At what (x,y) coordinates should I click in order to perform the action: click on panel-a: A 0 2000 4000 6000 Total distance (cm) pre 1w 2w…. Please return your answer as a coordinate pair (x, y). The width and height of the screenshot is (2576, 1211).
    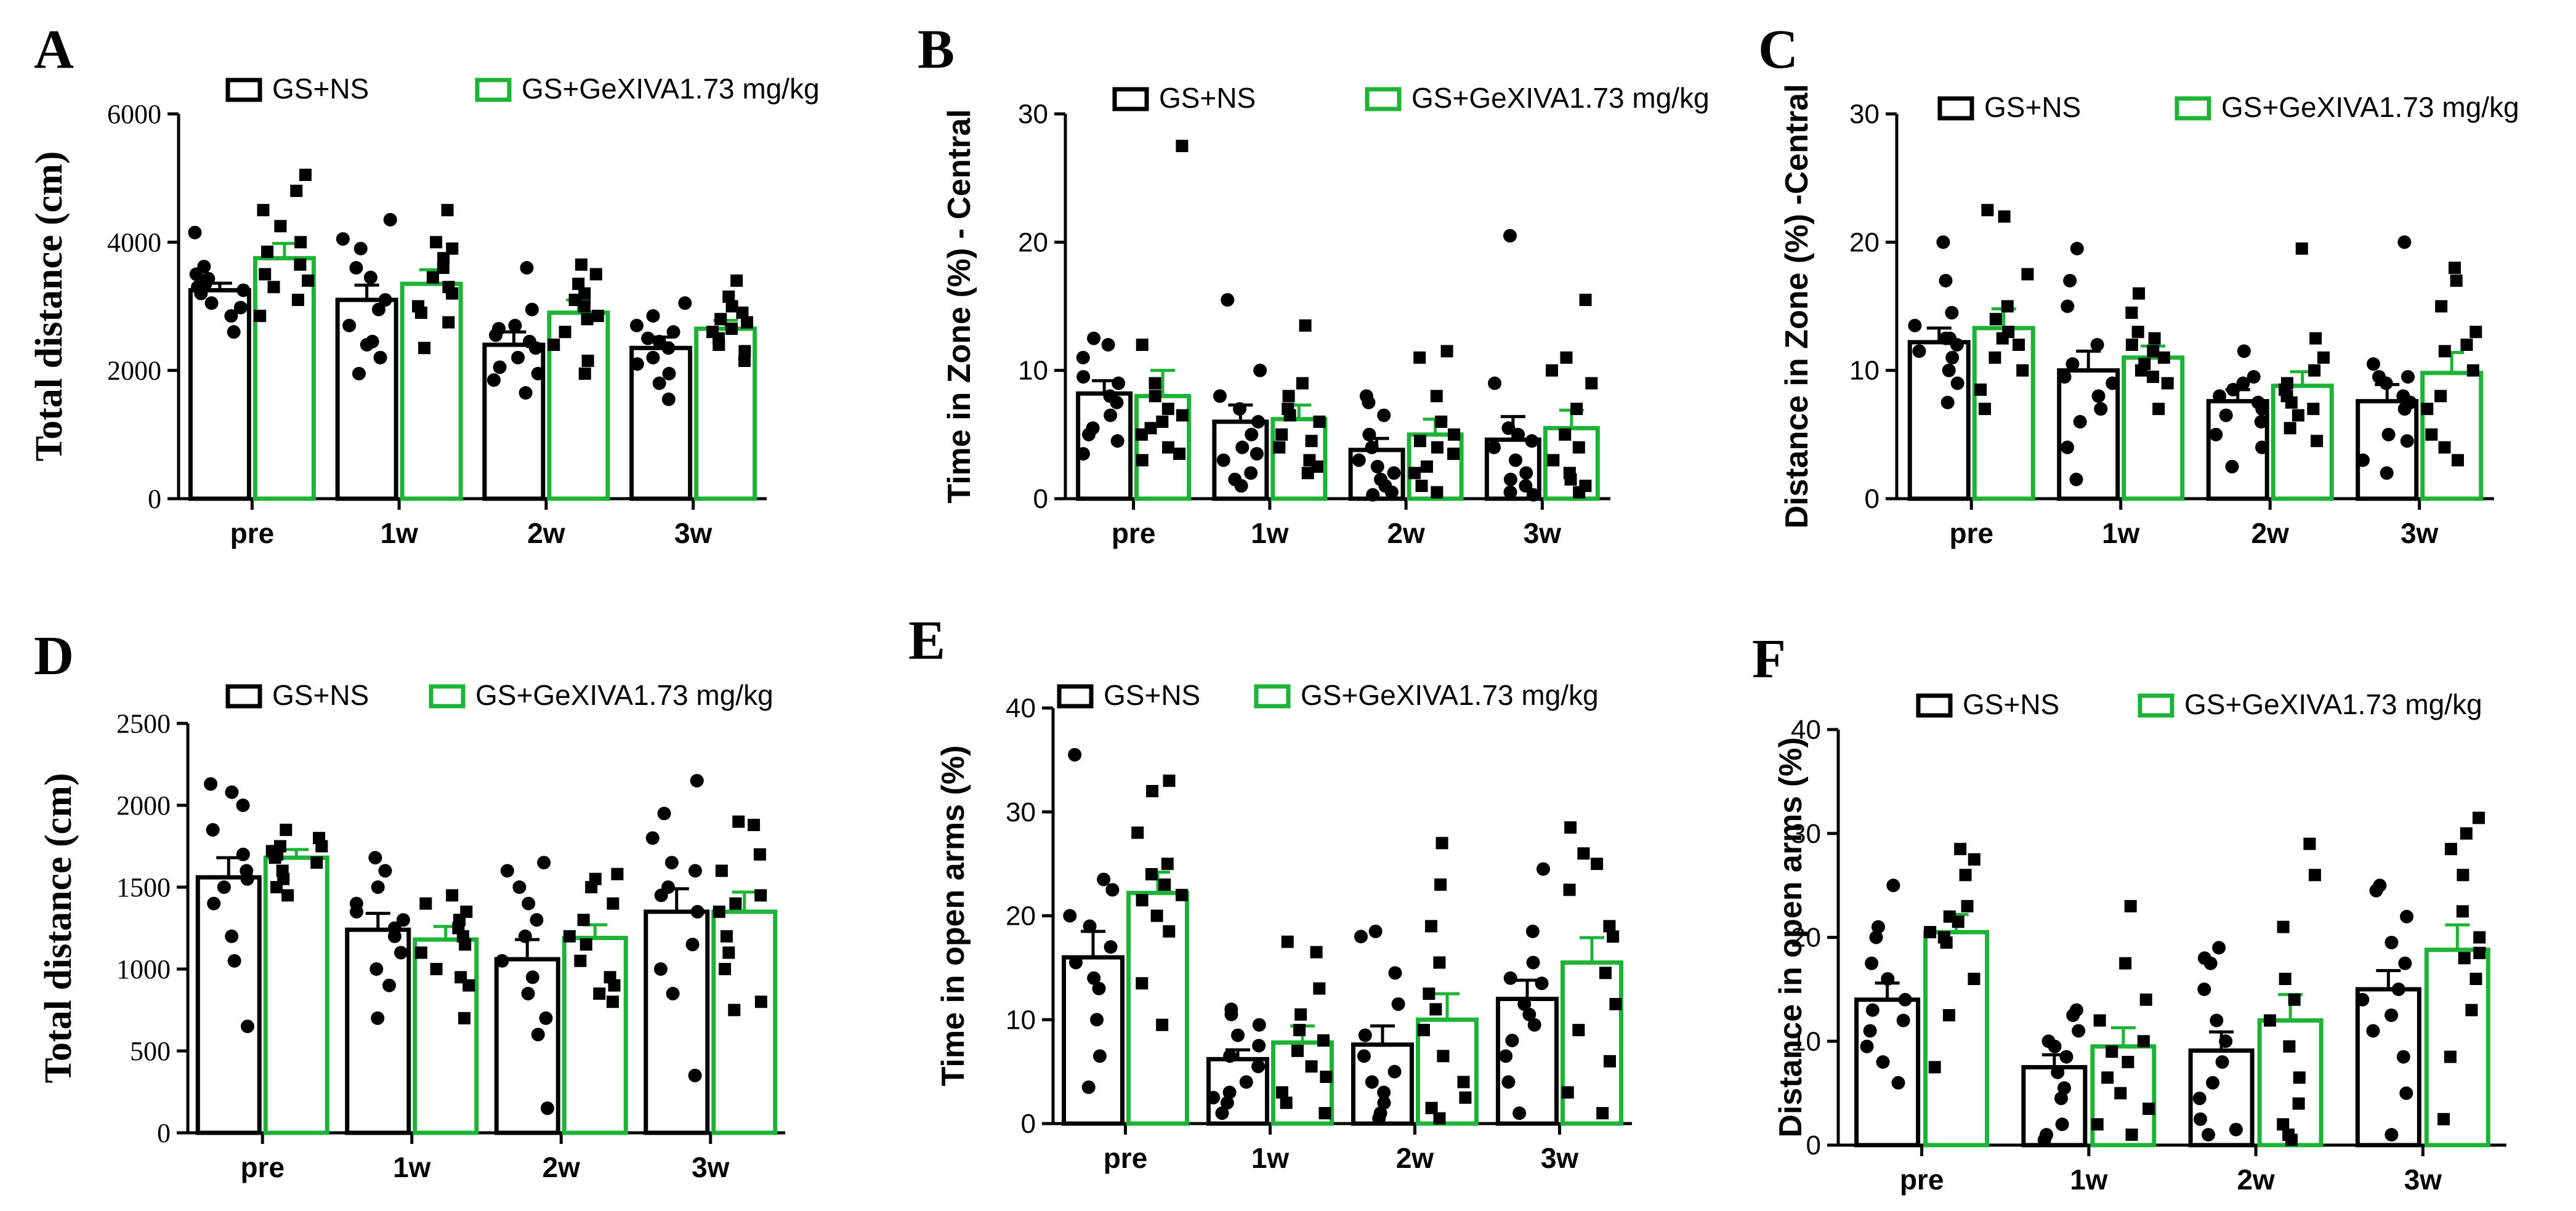
    Looking at the image, I should click on (424, 284).